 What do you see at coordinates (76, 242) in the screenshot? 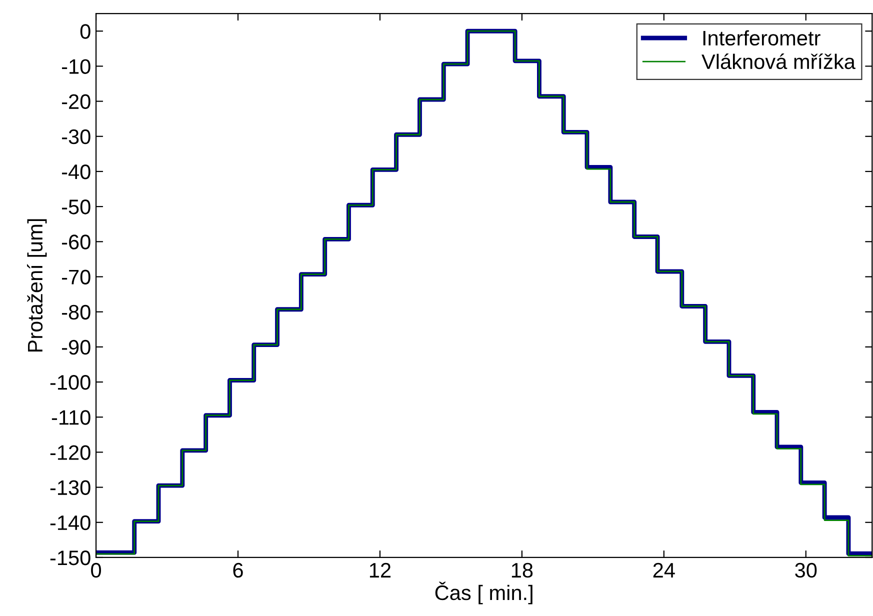
I see `y-tick-label: -60` at bounding box center [76, 242].